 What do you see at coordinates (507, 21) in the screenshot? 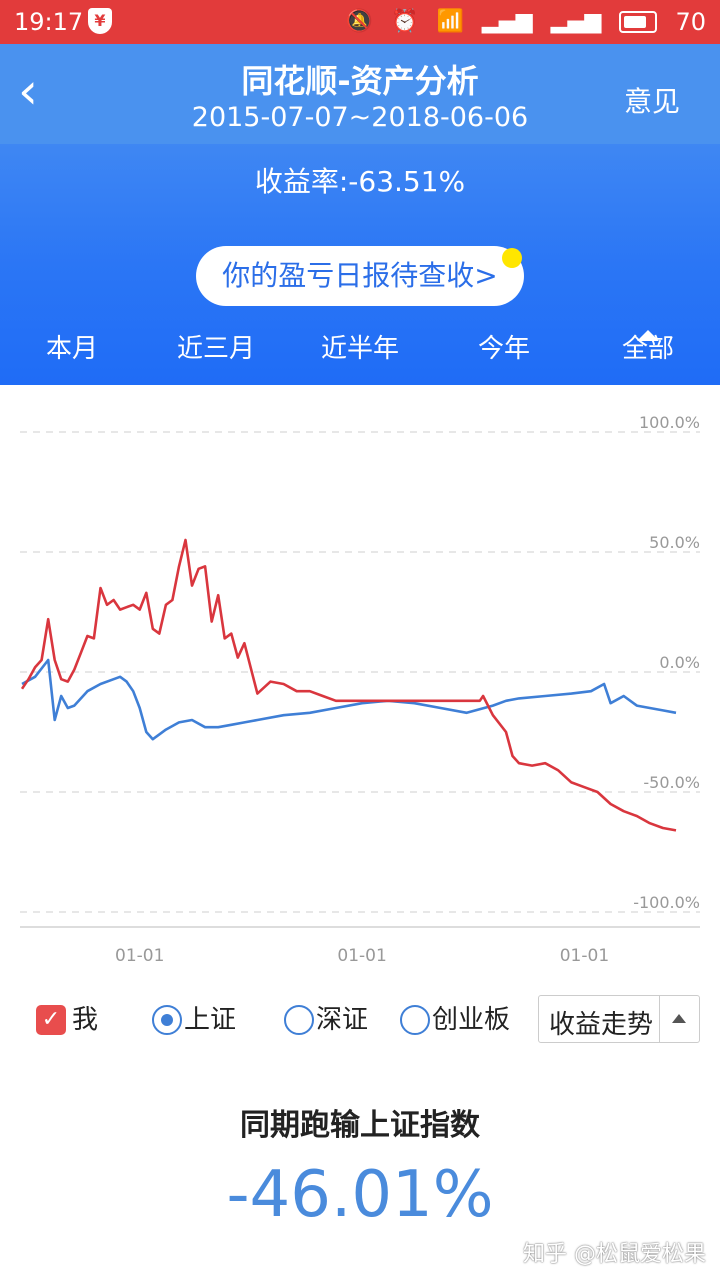
I see `signal-4g-icon: ▂▄▆` at bounding box center [507, 21].